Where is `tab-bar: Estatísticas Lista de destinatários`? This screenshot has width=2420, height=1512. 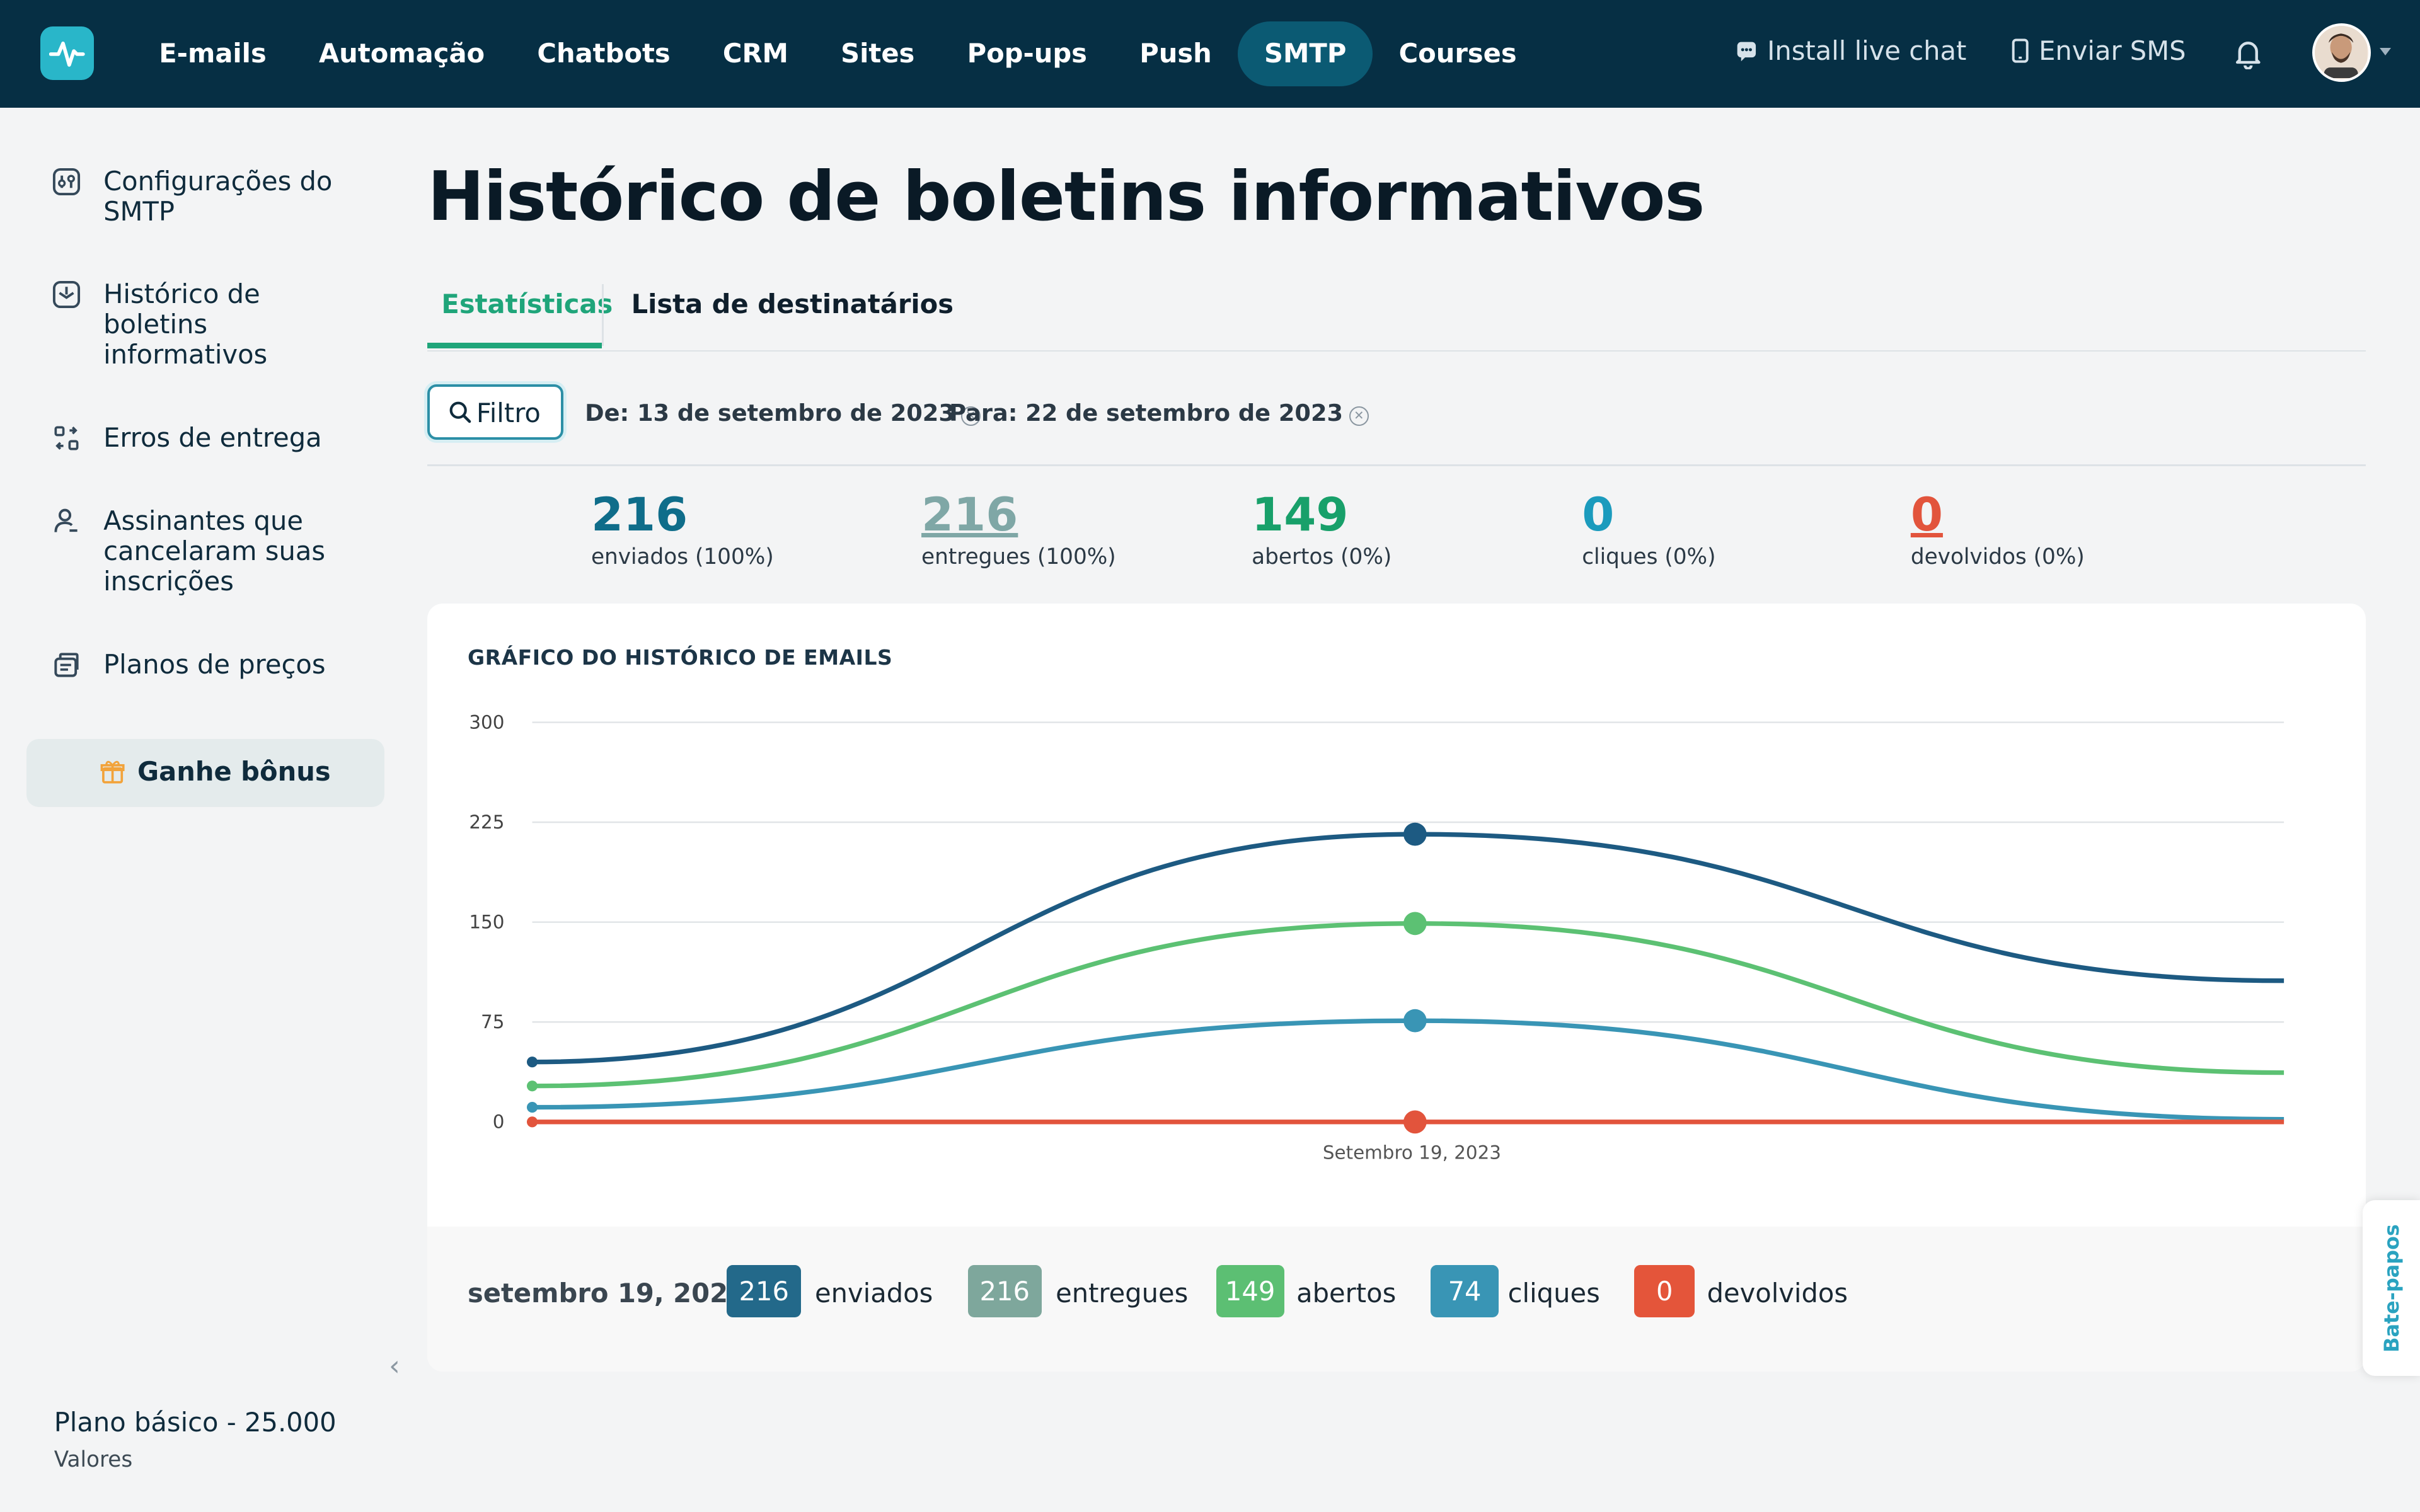
tab-bar: Estatísticas Lista de destinatários is located at coordinates (1397, 315).